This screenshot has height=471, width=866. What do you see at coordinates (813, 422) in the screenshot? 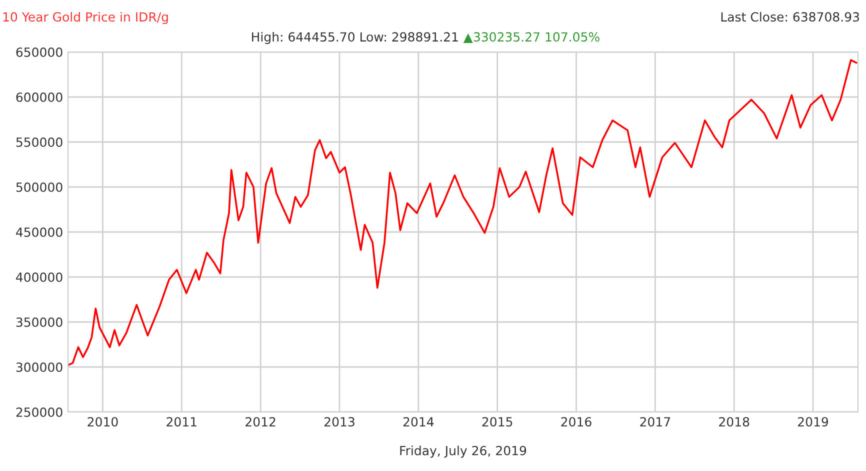
I see `x-tick-label: 2019` at bounding box center [813, 422].